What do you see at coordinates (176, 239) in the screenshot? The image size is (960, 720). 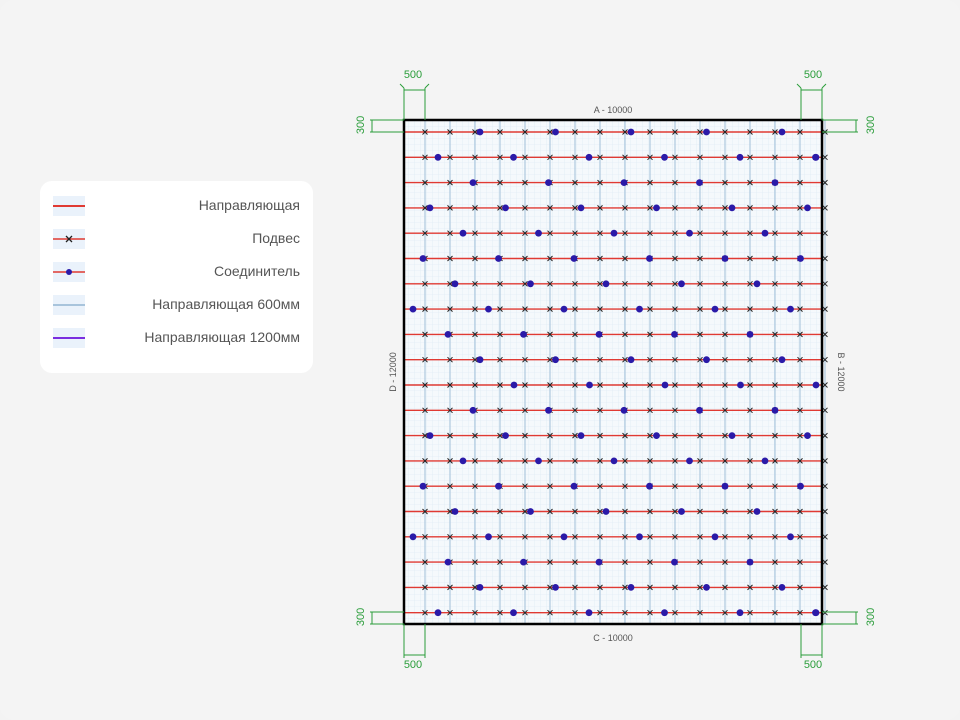 I see `legend-item-hanger: Подвес` at bounding box center [176, 239].